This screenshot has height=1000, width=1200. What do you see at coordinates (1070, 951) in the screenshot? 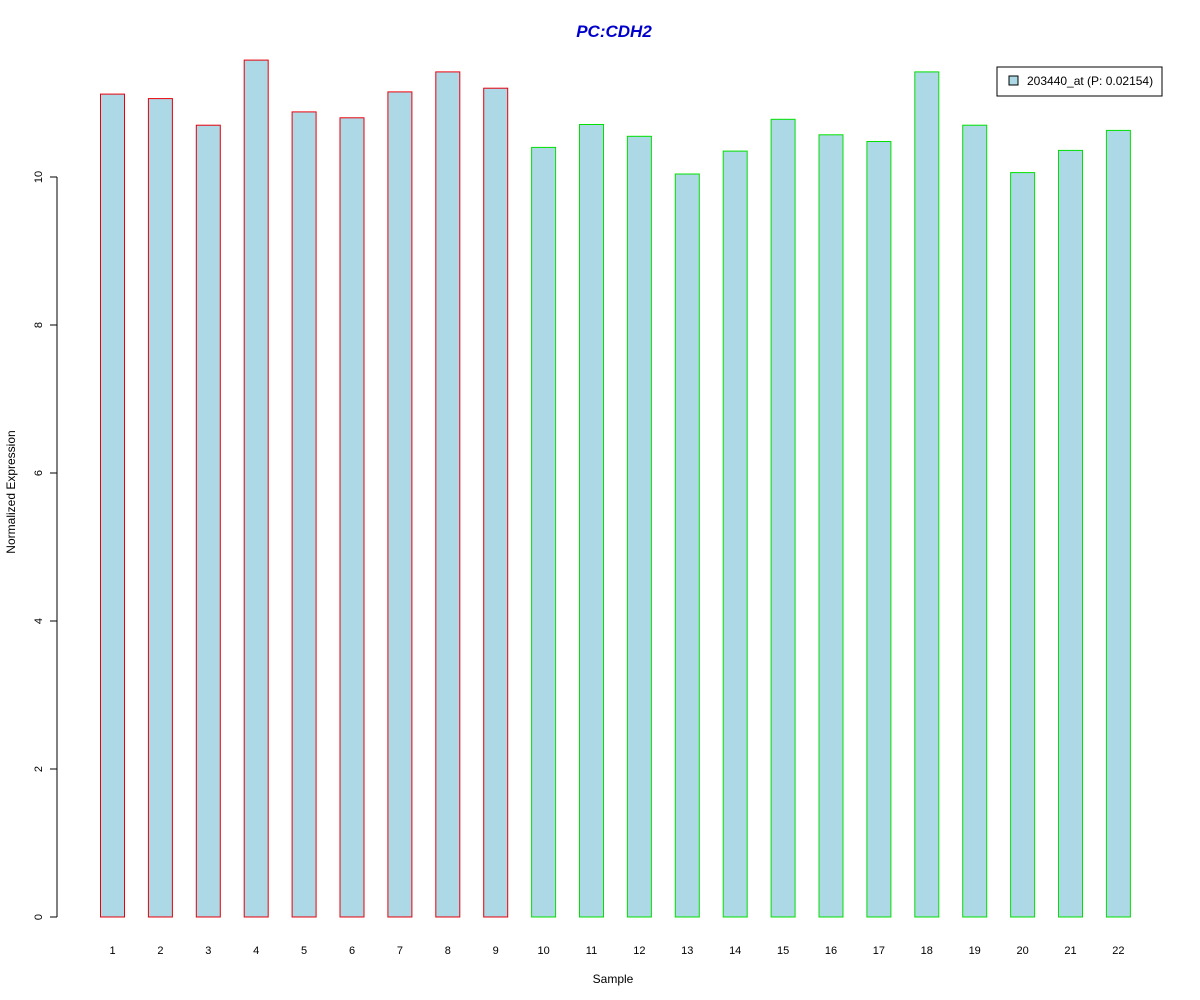
I see `x-tick-label: 21` at bounding box center [1070, 951].